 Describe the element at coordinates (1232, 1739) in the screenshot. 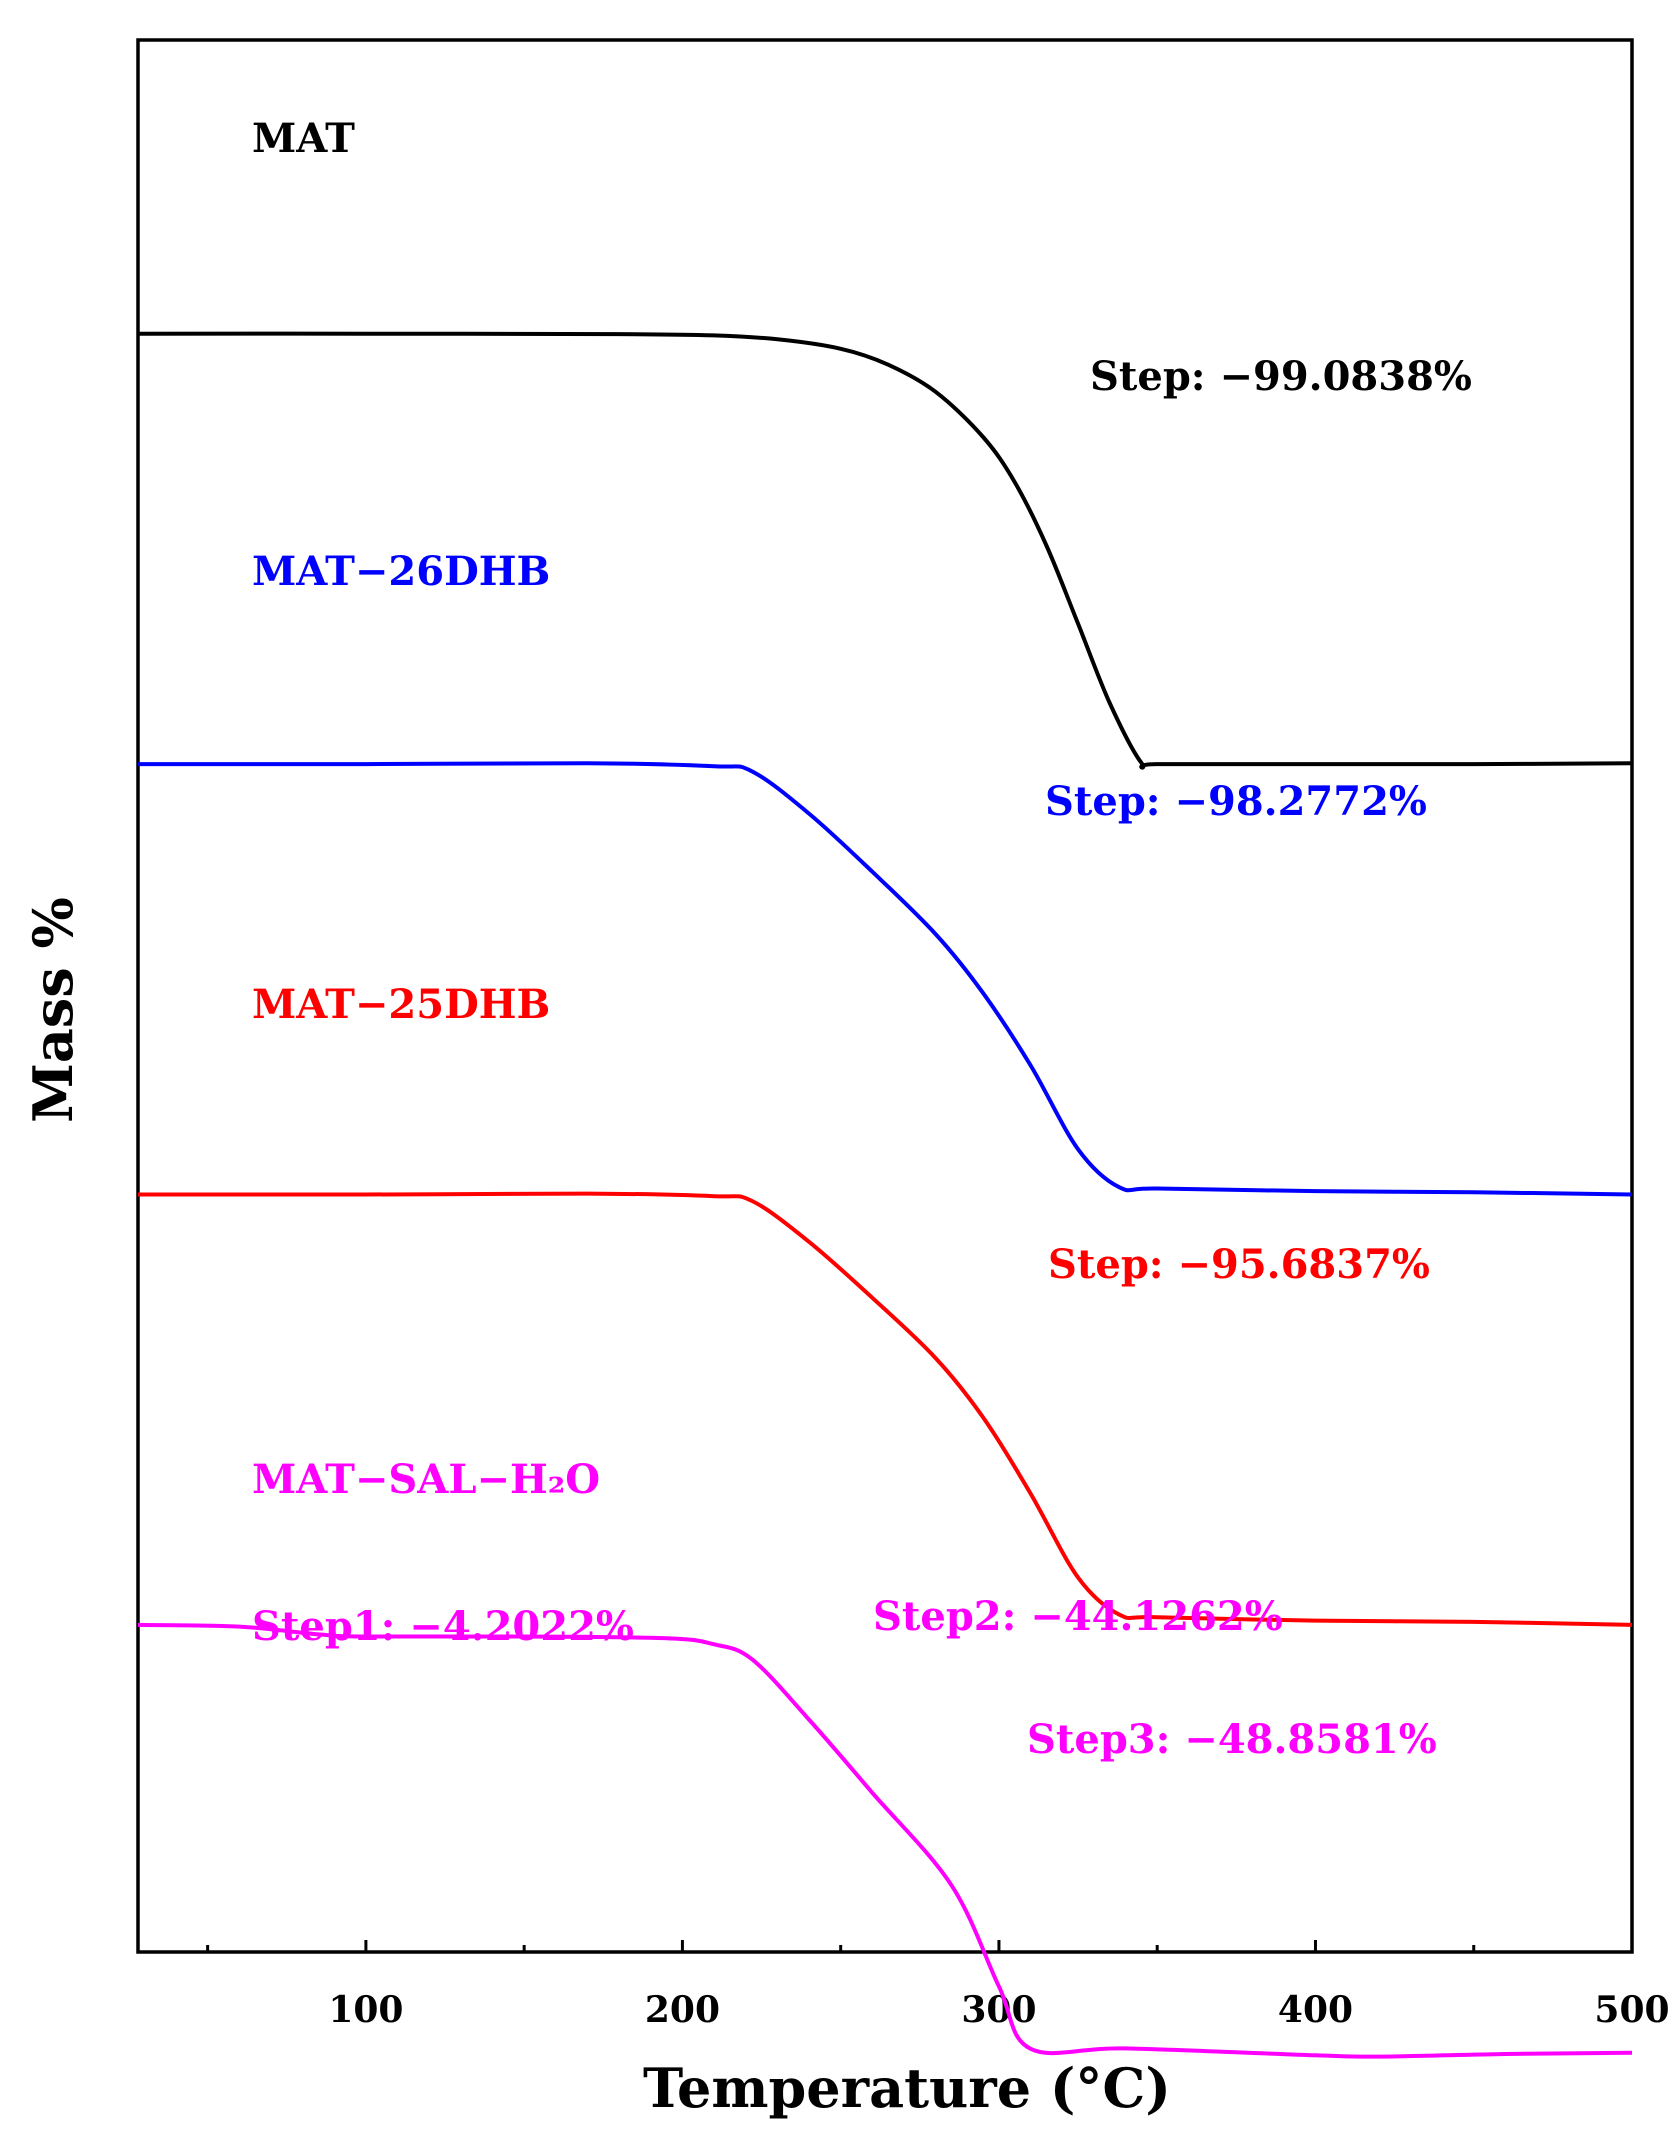

I see `step3-annotation-mat-sal-h2o: Step3: −48.8581%` at that location.